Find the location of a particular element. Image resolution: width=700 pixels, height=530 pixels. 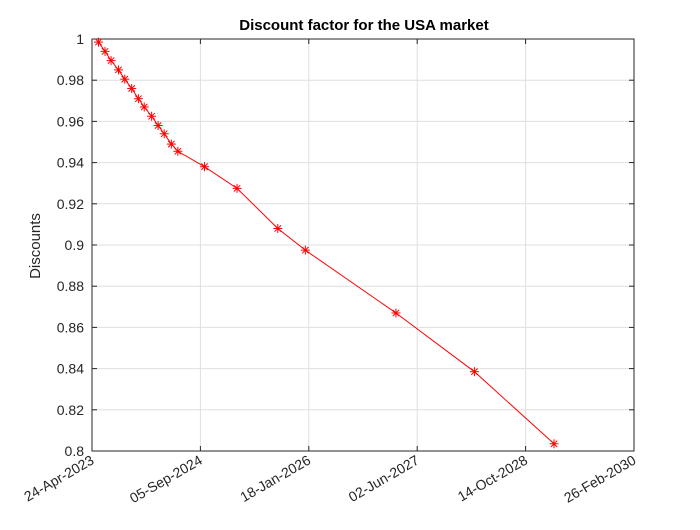

y-tick-label: 0.96 is located at coordinates (70, 121).